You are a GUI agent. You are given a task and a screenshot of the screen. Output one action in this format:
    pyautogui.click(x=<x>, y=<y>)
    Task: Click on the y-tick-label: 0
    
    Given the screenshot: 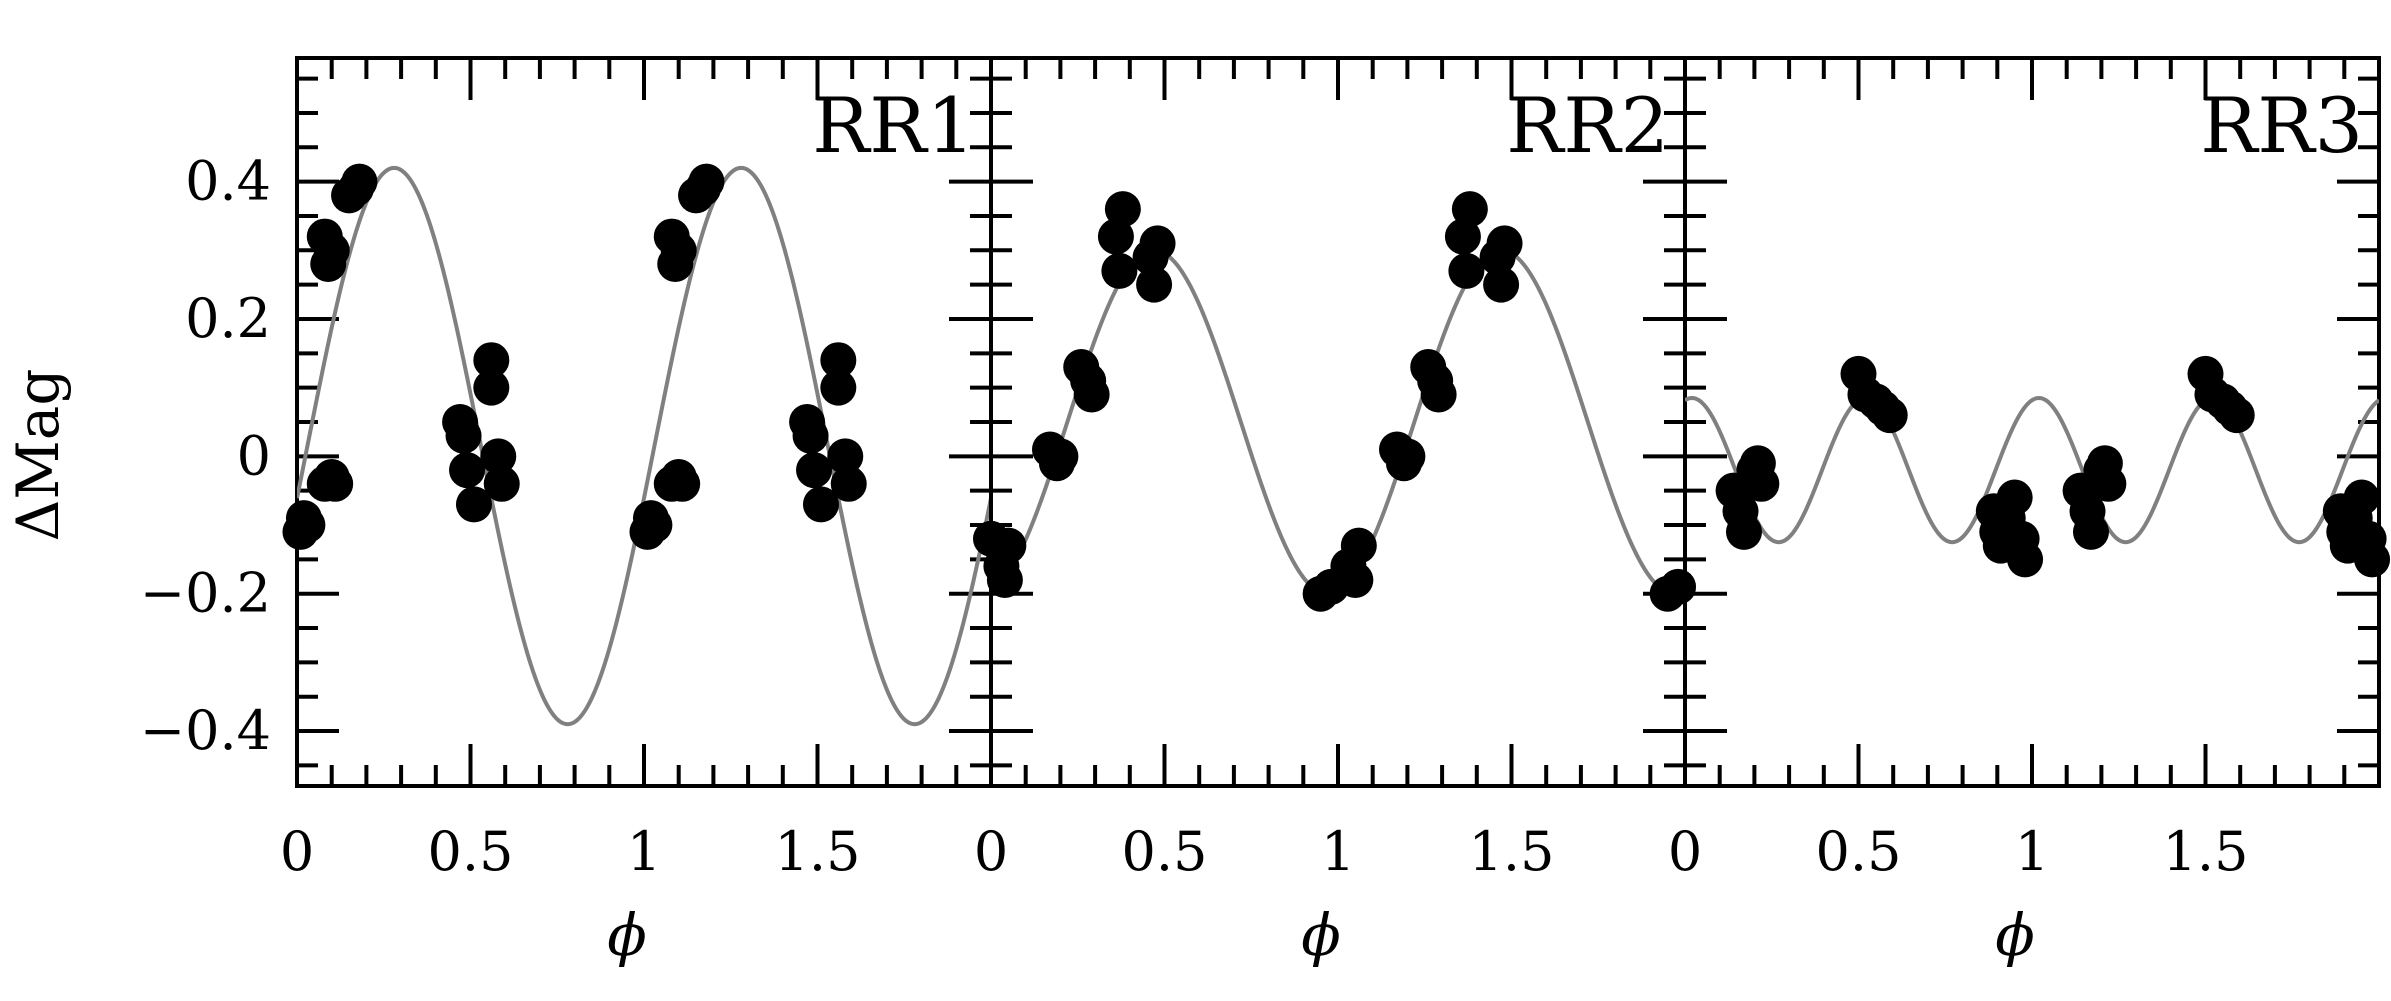 What is the action you would take?
    pyautogui.click(x=254, y=455)
    